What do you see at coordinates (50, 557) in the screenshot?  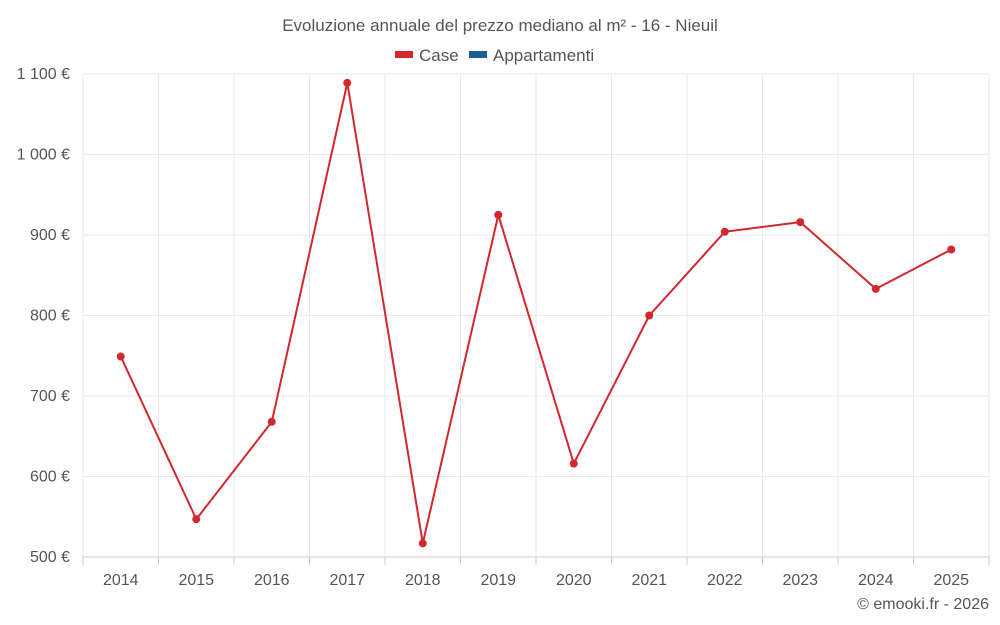 I see `y-tick-label: 500 €` at bounding box center [50, 557].